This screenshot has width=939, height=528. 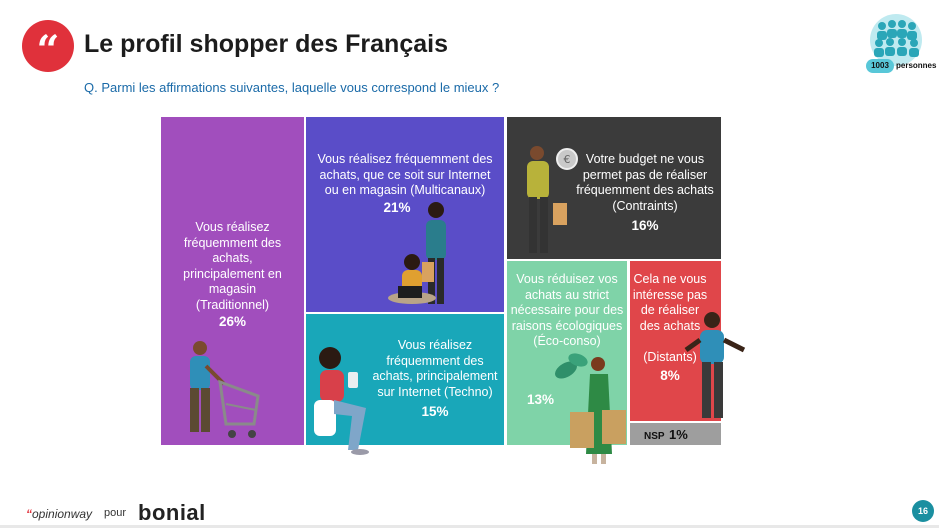 What do you see at coordinates (923, 511) in the screenshot?
I see `page-number: 16` at bounding box center [923, 511].